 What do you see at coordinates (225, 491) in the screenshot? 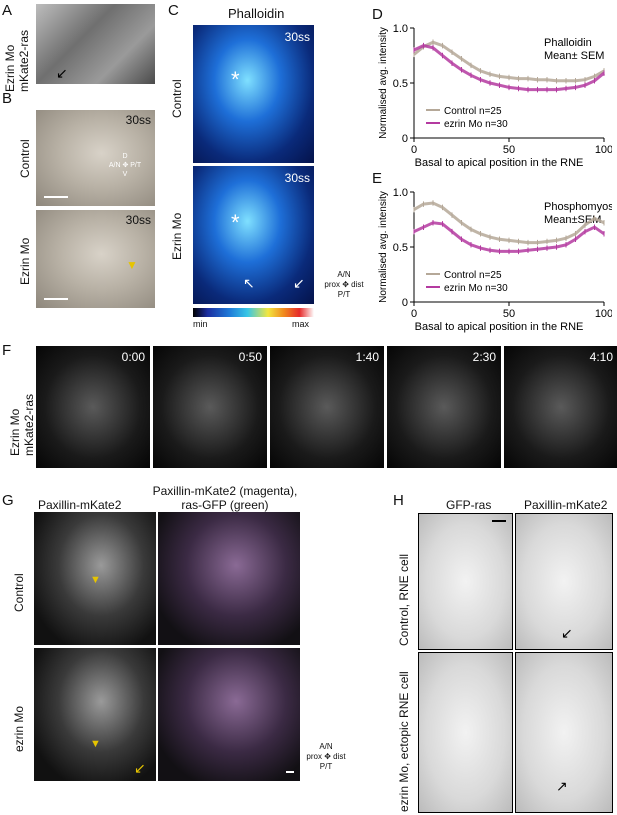
I see `panel-g-col2-line1: Paxillin-mKate2 (magenta),` at bounding box center [225, 491].